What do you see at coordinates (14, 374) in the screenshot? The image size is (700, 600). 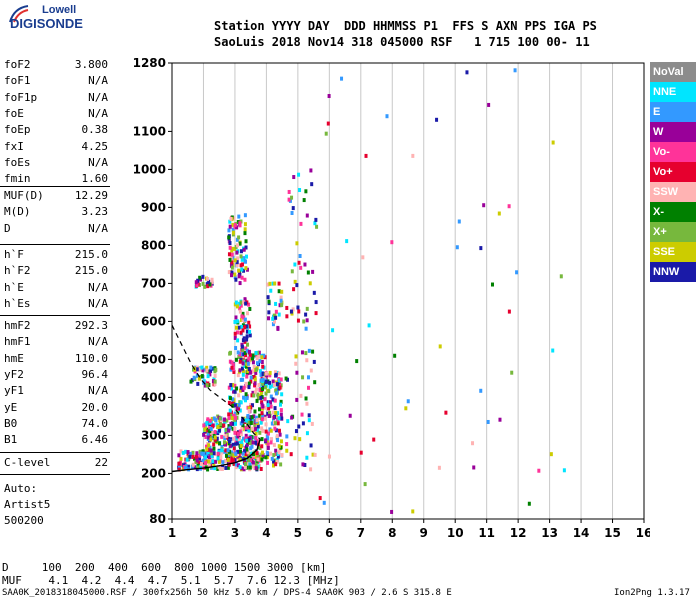 I see `param-label: yF2` at bounding box center [14, 374].